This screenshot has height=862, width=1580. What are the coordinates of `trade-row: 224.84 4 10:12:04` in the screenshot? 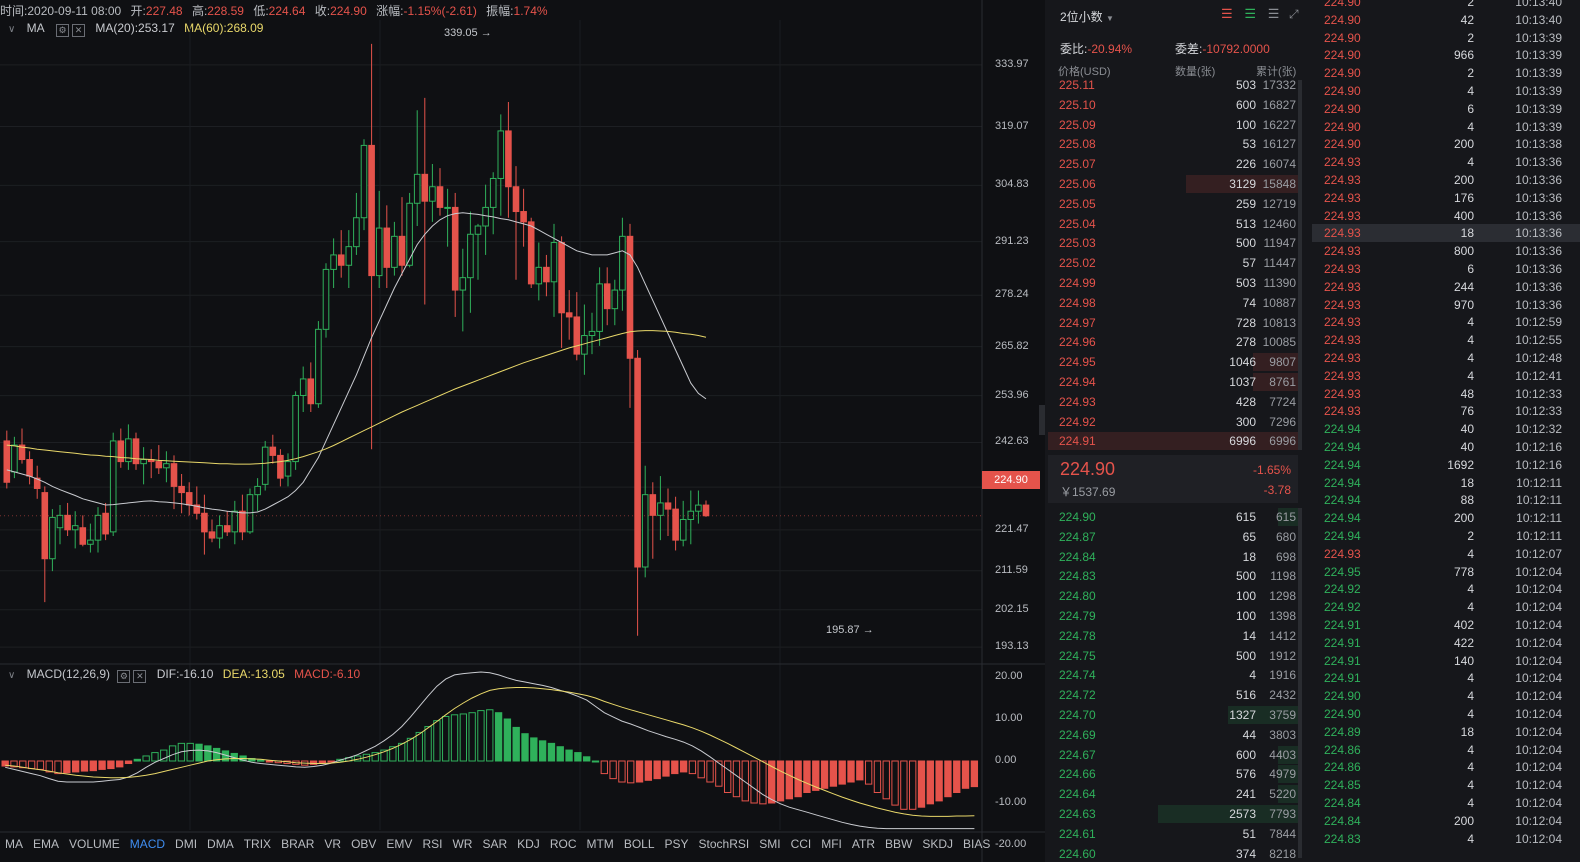 It's located at (1446, 803).